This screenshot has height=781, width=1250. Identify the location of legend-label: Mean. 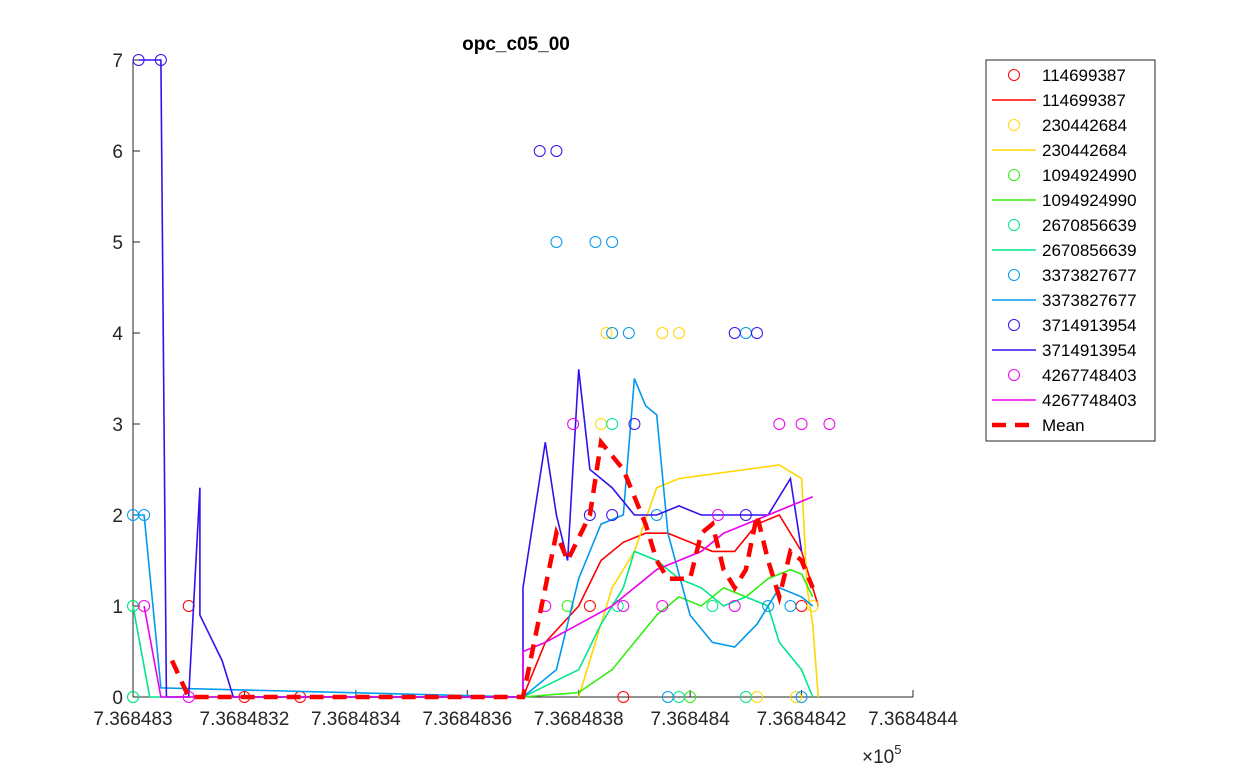
(1063, 425).